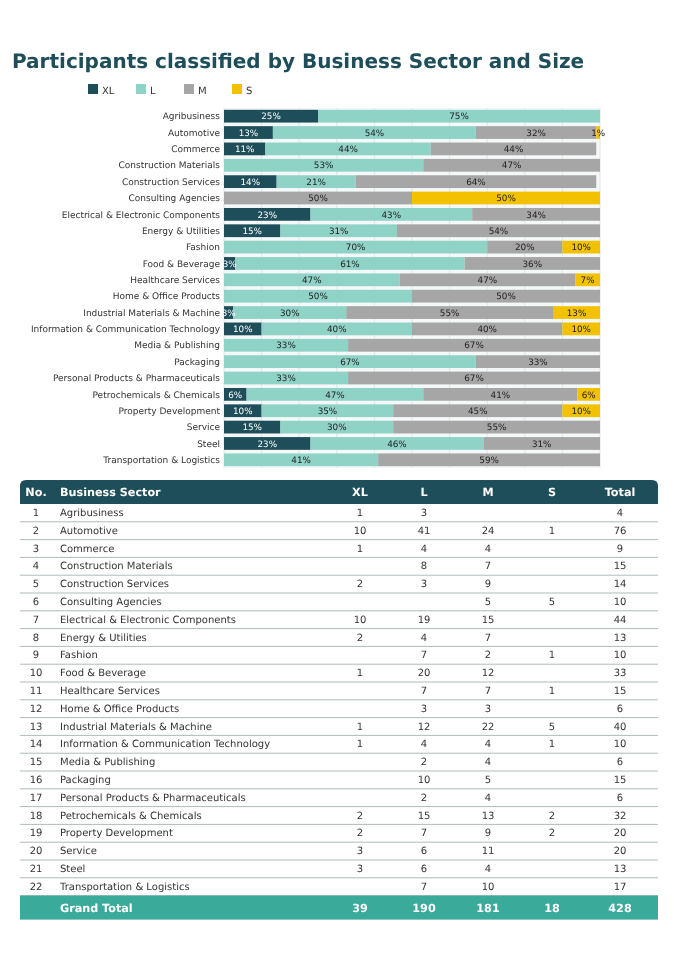 The width and height of the screenshot is (678, 960). What do you see at coordinates (298, 63) in the screenshot?
I see `chart-title: Participants classified by Business Sector and Size` at bounding box center [298, 63].